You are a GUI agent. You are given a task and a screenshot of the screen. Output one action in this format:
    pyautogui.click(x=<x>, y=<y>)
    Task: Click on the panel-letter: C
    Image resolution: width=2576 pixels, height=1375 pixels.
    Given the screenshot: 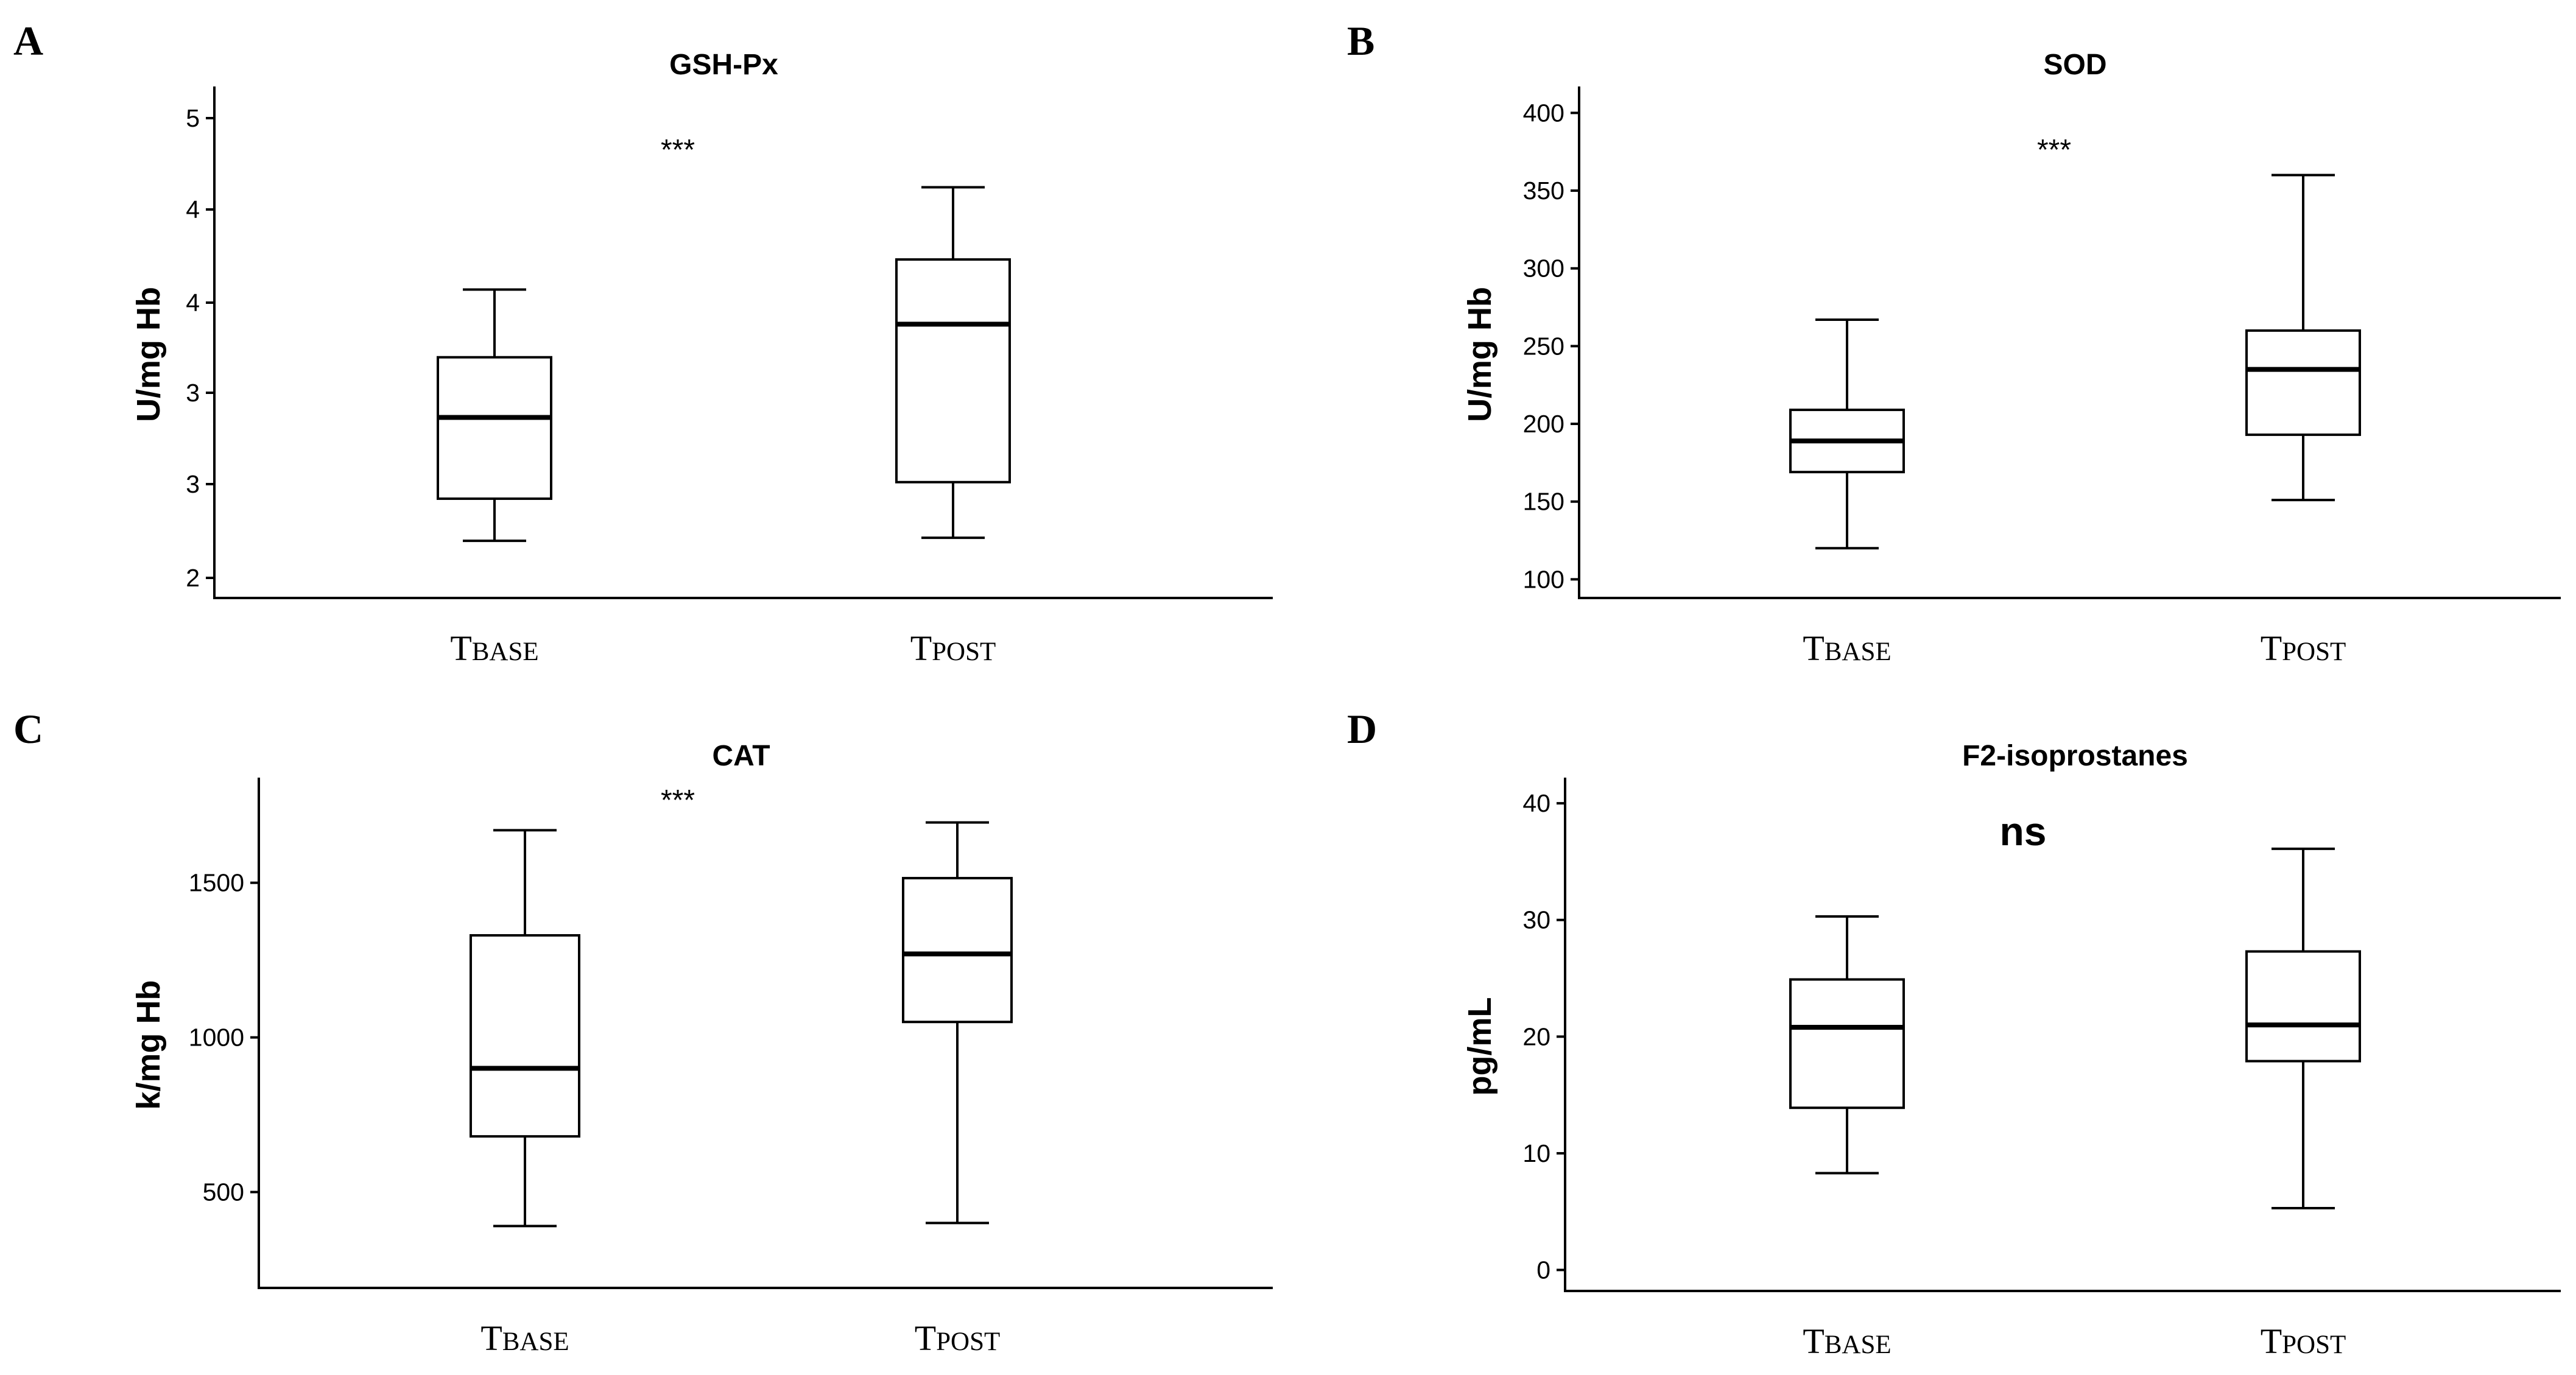 What is the action you would take?
    pyautogui.click(x=28, y=729)
    